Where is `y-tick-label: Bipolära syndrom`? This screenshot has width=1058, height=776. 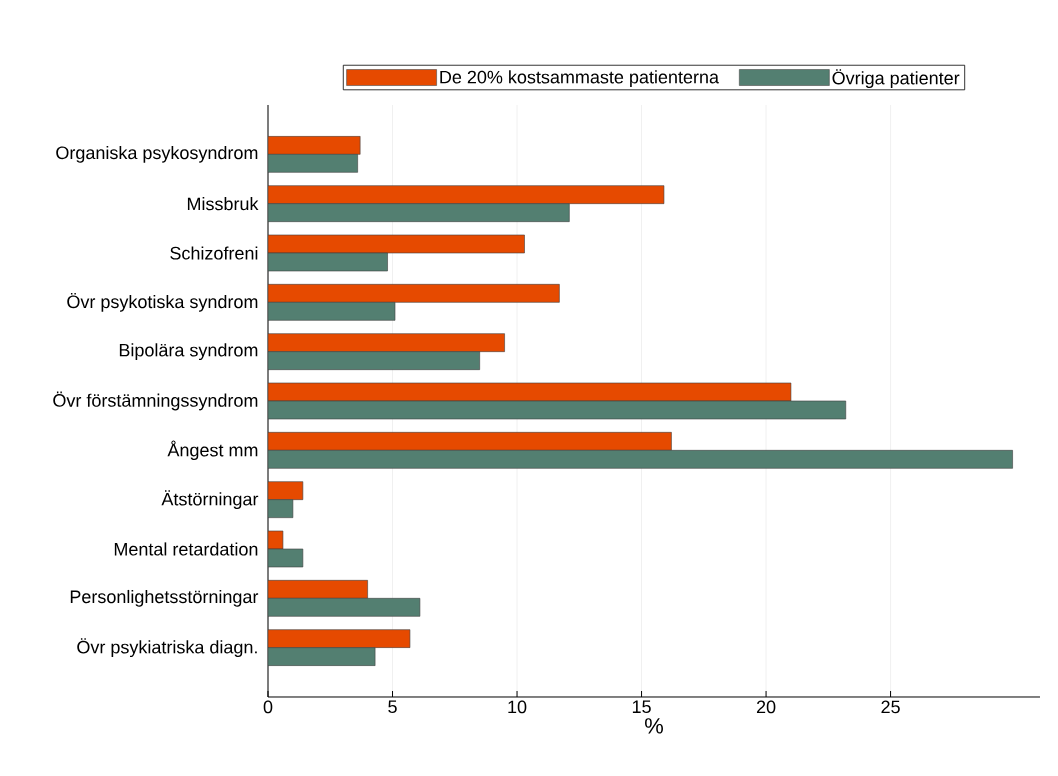
y-tick-label: Bipolära syndrom is located at coordinates (188, 352).